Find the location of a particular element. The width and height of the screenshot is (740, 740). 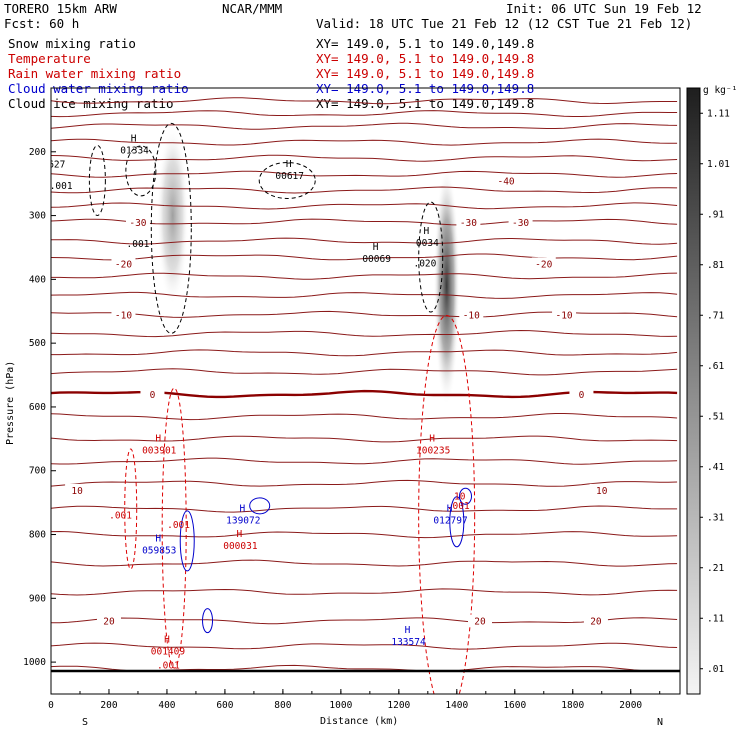

colorbar-label: .41 is located at coordinates (715, 467).